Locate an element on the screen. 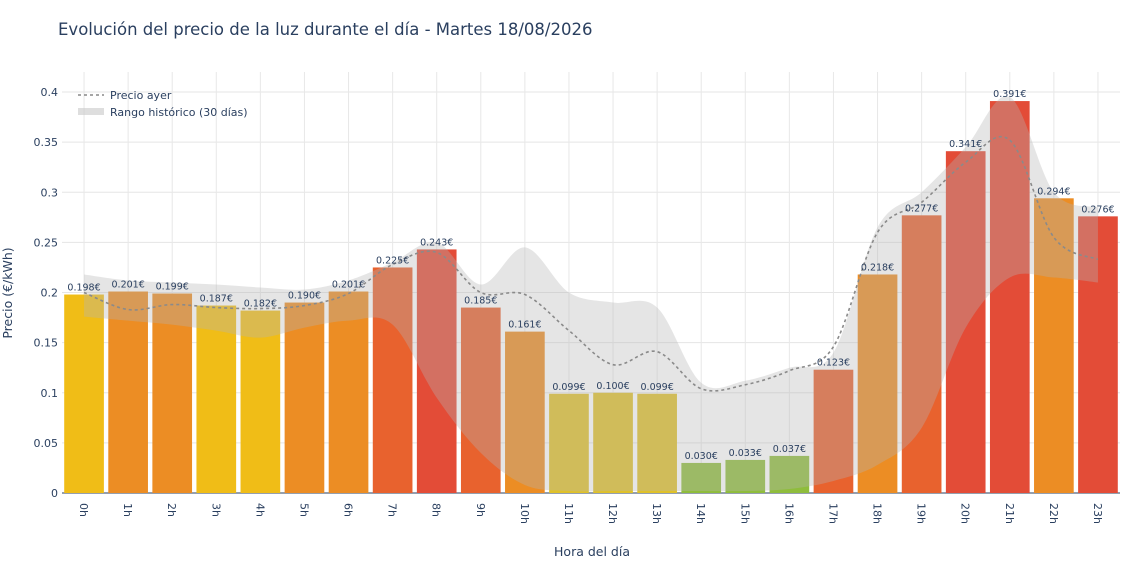  bar-value-label: 0.341€ is located at coordinates (965, 144).